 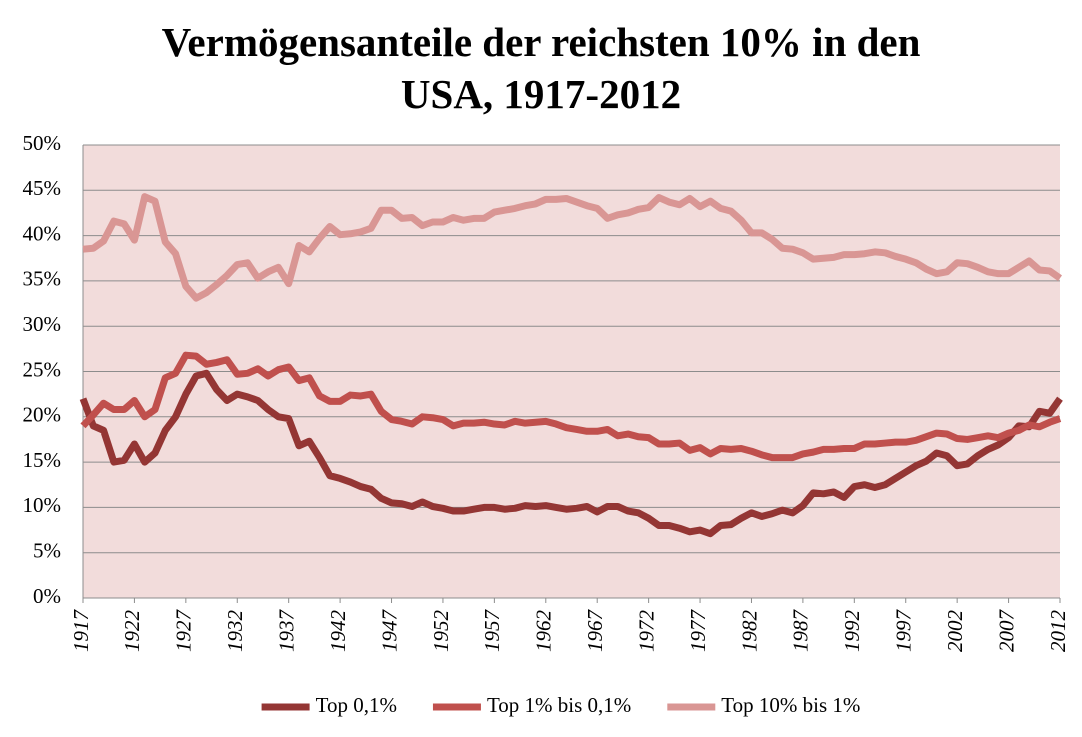 What do you see at coordinates (132, 631) in the screenshot?
I see `x-tick-label: 1922` at bounding box center [132, 631].